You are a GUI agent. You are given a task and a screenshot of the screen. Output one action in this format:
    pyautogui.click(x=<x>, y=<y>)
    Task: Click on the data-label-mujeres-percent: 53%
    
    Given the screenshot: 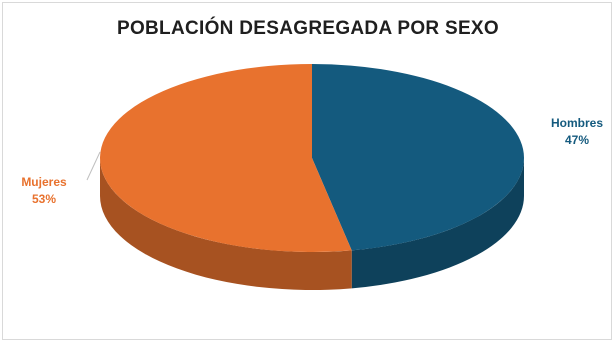 What is the action you would take?
    pyautogui.click(x=44, y=199)
    